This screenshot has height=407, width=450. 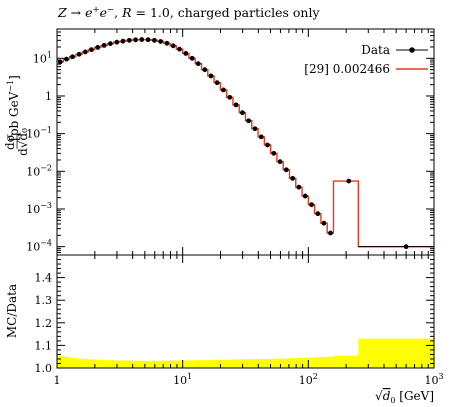 I want to click on y-axis-title: dσ d√d₀ [pb GeV−1], so click(x=16, y=115).